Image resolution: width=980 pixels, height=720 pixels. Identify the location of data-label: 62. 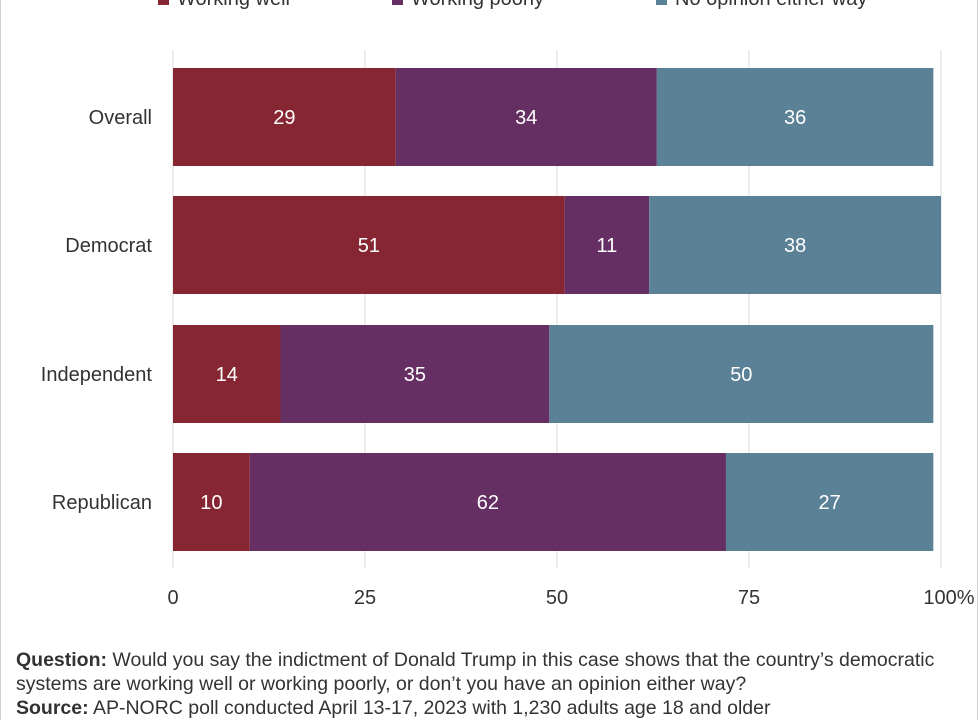
(488, 503).